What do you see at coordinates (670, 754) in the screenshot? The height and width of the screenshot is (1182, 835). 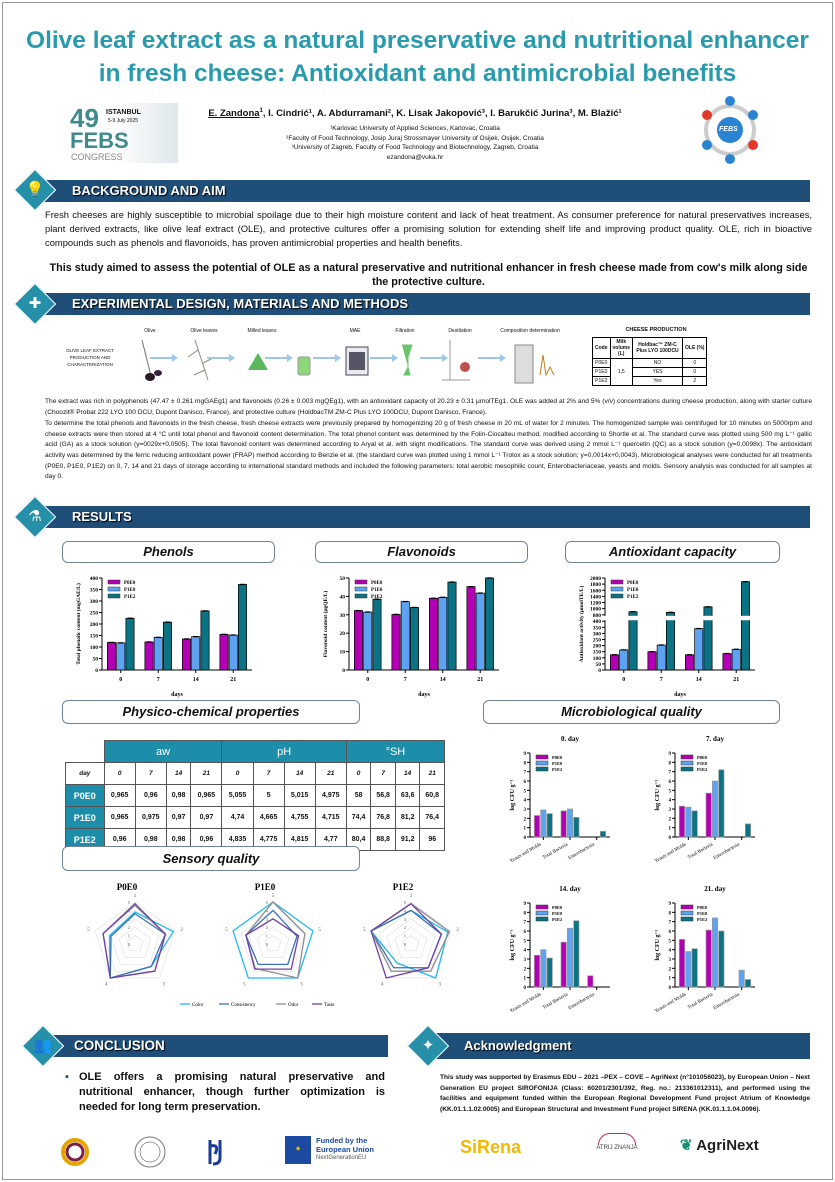 I see `y-tick-label: 9` at bounding box center [670, 754].